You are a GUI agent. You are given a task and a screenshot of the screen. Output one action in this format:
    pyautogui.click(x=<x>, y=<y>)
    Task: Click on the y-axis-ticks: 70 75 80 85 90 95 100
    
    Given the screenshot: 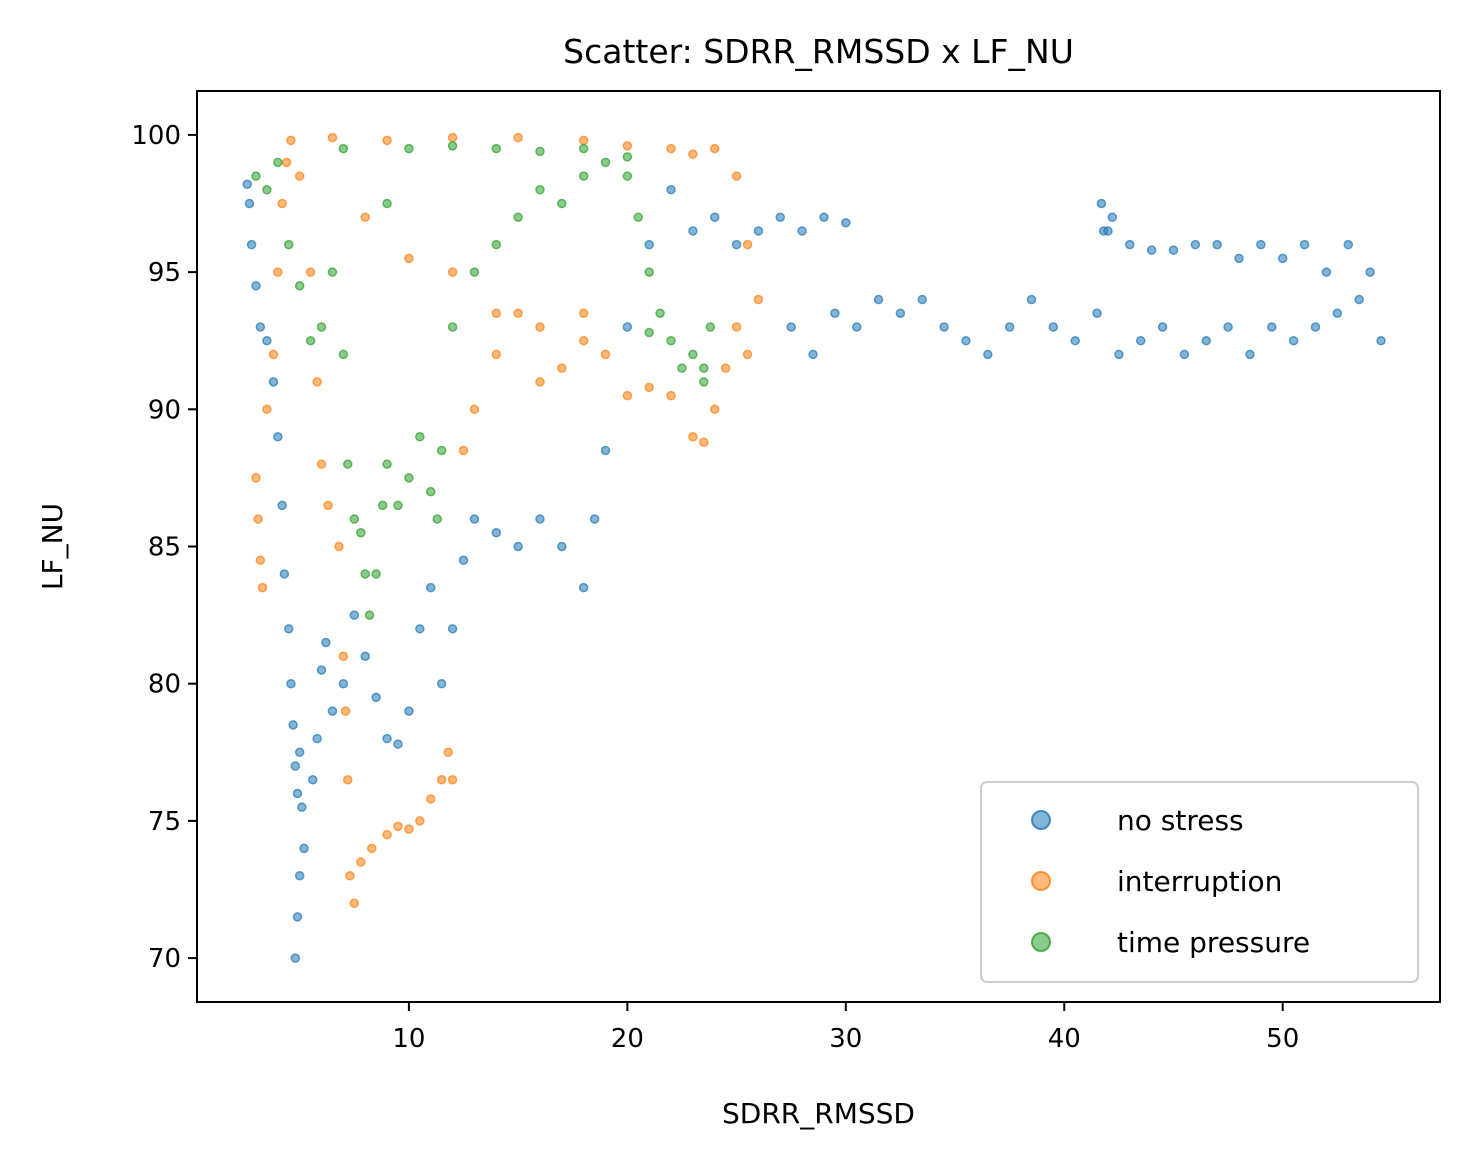 What is the action you would take?
    pyautogui.click(x=164, y=547)
    